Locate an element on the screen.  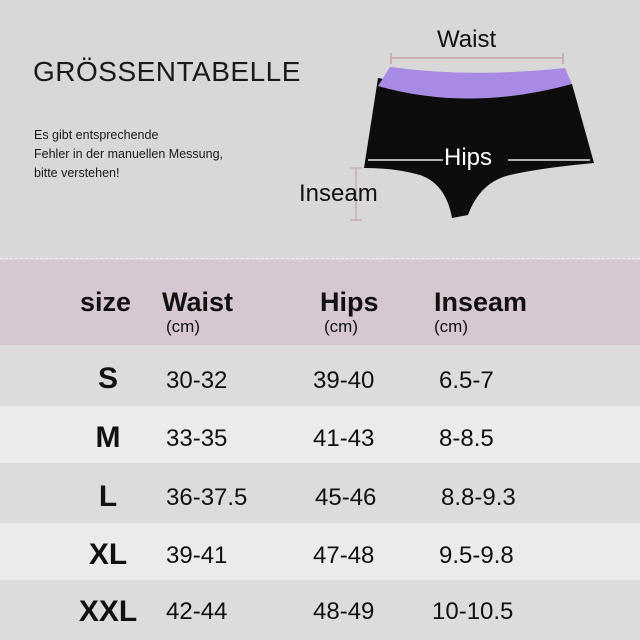
note-line: Es gibt entsprechende is located at coordinates (96, 135).